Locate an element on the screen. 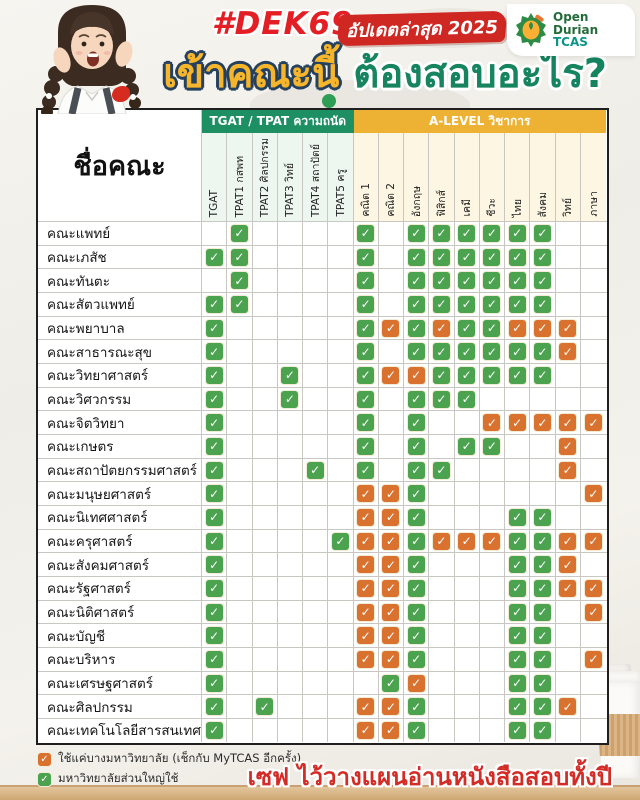 This screenshot has width=640, height=800. faculty-name: คณะจิตวิทยา is located at coordinates (120, 423).